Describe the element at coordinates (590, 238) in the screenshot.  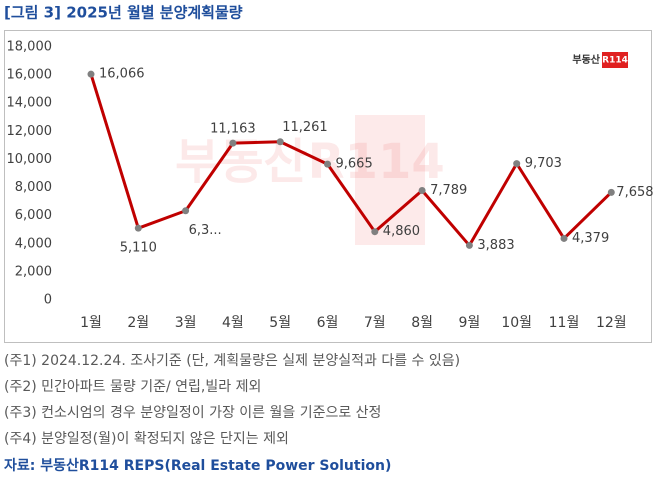
I see `data-label: 4,379` at that location.